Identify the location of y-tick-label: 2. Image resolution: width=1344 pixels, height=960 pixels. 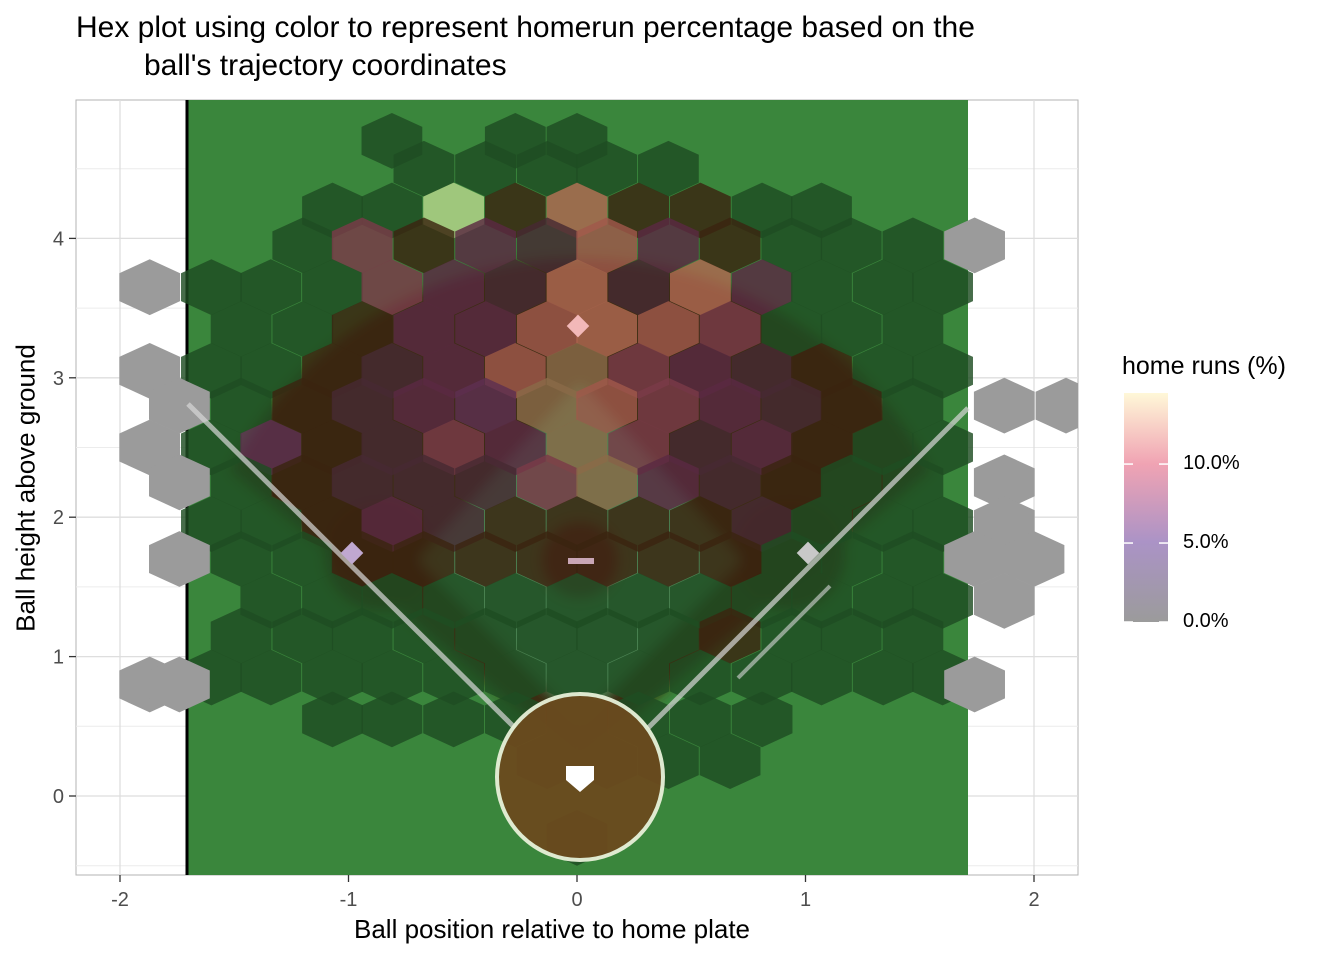
(58, 518).